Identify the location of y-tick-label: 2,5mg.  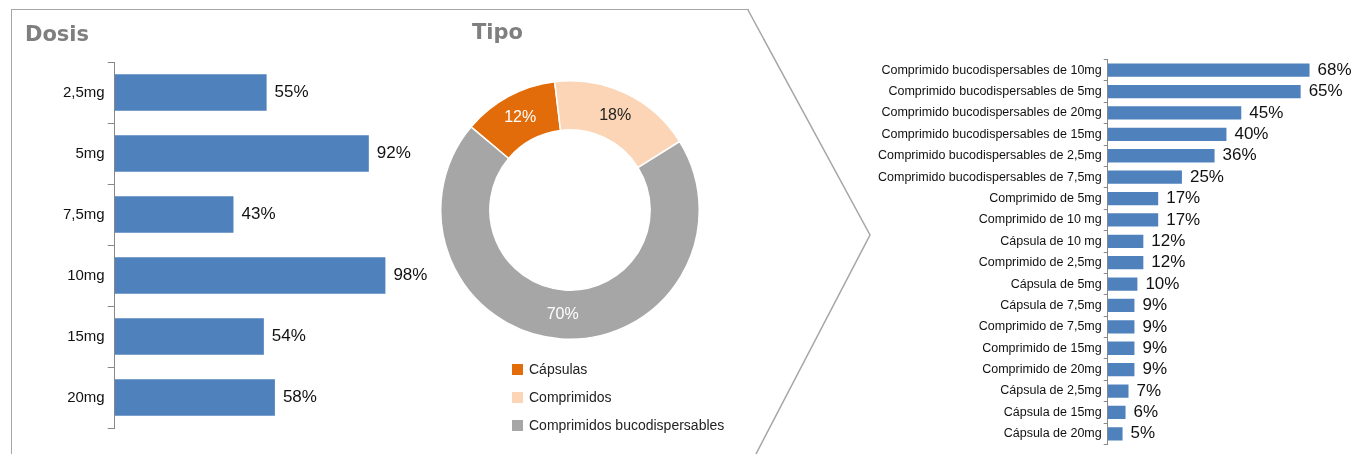
(83, 91).